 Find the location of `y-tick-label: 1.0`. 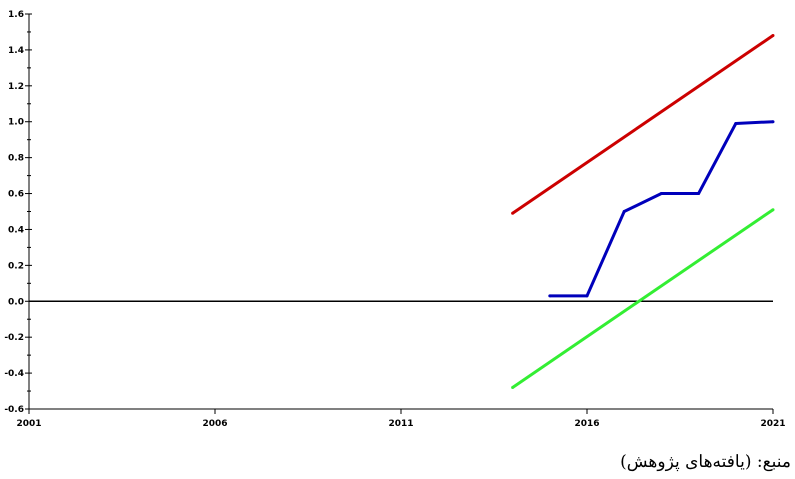

y-tick-label: 1.0 is located at coordinates (16, 123).